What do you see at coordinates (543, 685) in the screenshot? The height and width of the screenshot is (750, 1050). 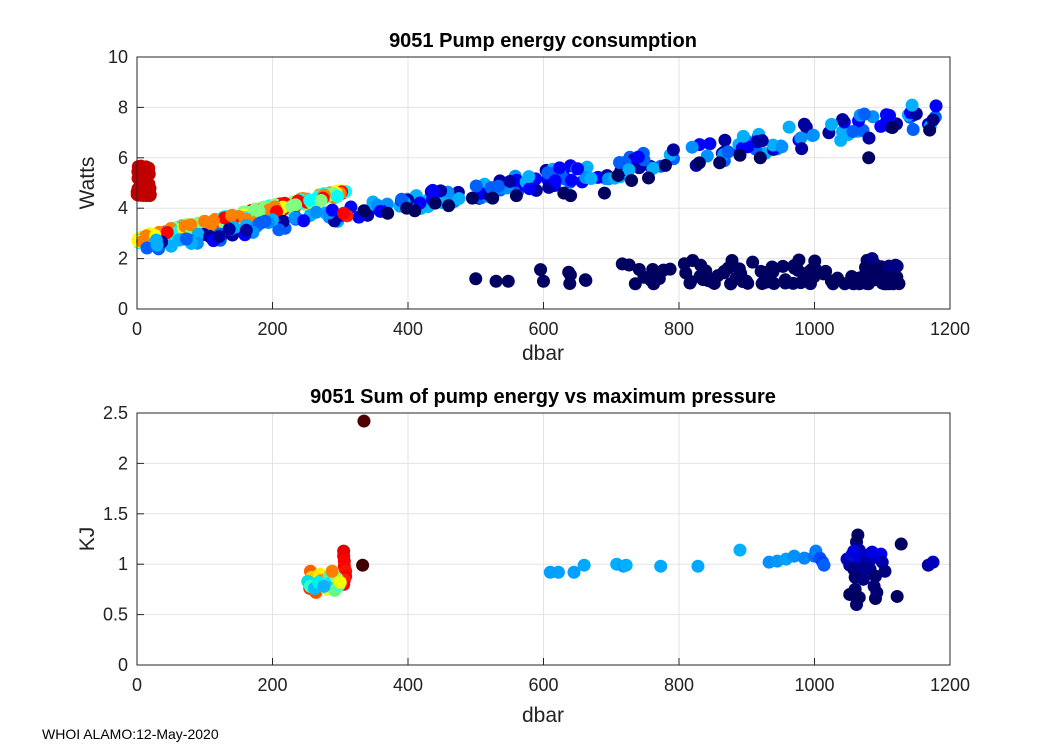 I see `x-tick-label: 600` at bounding box center [543, 685].